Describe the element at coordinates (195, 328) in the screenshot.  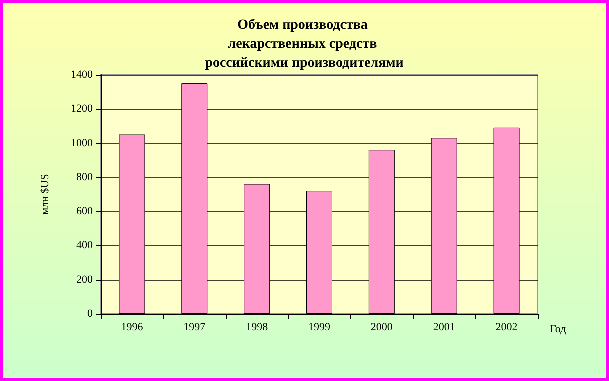
I see `x-tick-label: 1997` at that location.